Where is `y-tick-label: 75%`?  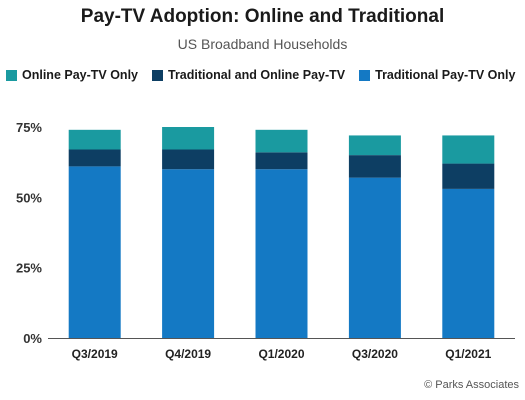
y-tick-label: 75% is located at coordinates (29, 127).